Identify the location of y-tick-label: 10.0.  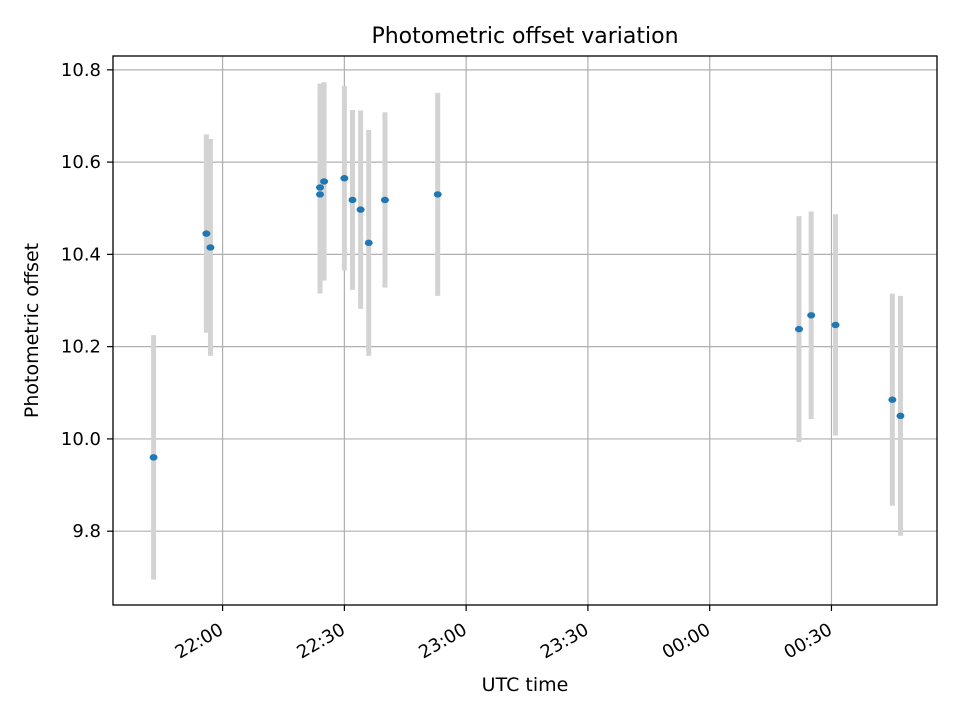
(81, 439).